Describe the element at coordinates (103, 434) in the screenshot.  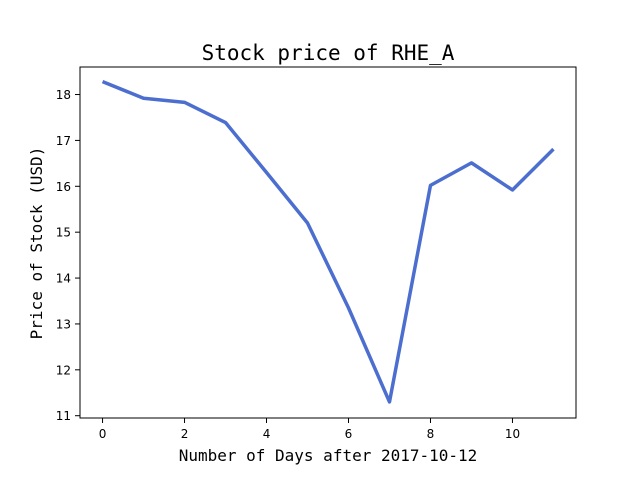
I see `x-tick-label: 0` at that location.